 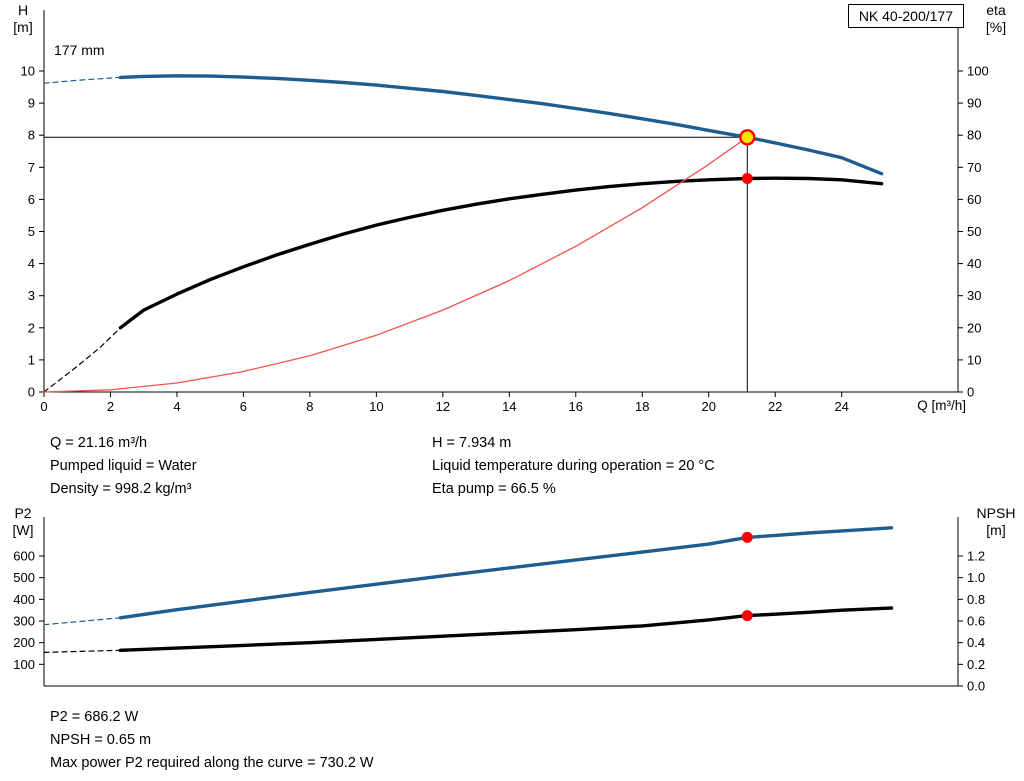 What do you see at coordinates (24, 664) in the screenshot?
I see `y-left-tick-label: 100` at bounding box center [24, 664].